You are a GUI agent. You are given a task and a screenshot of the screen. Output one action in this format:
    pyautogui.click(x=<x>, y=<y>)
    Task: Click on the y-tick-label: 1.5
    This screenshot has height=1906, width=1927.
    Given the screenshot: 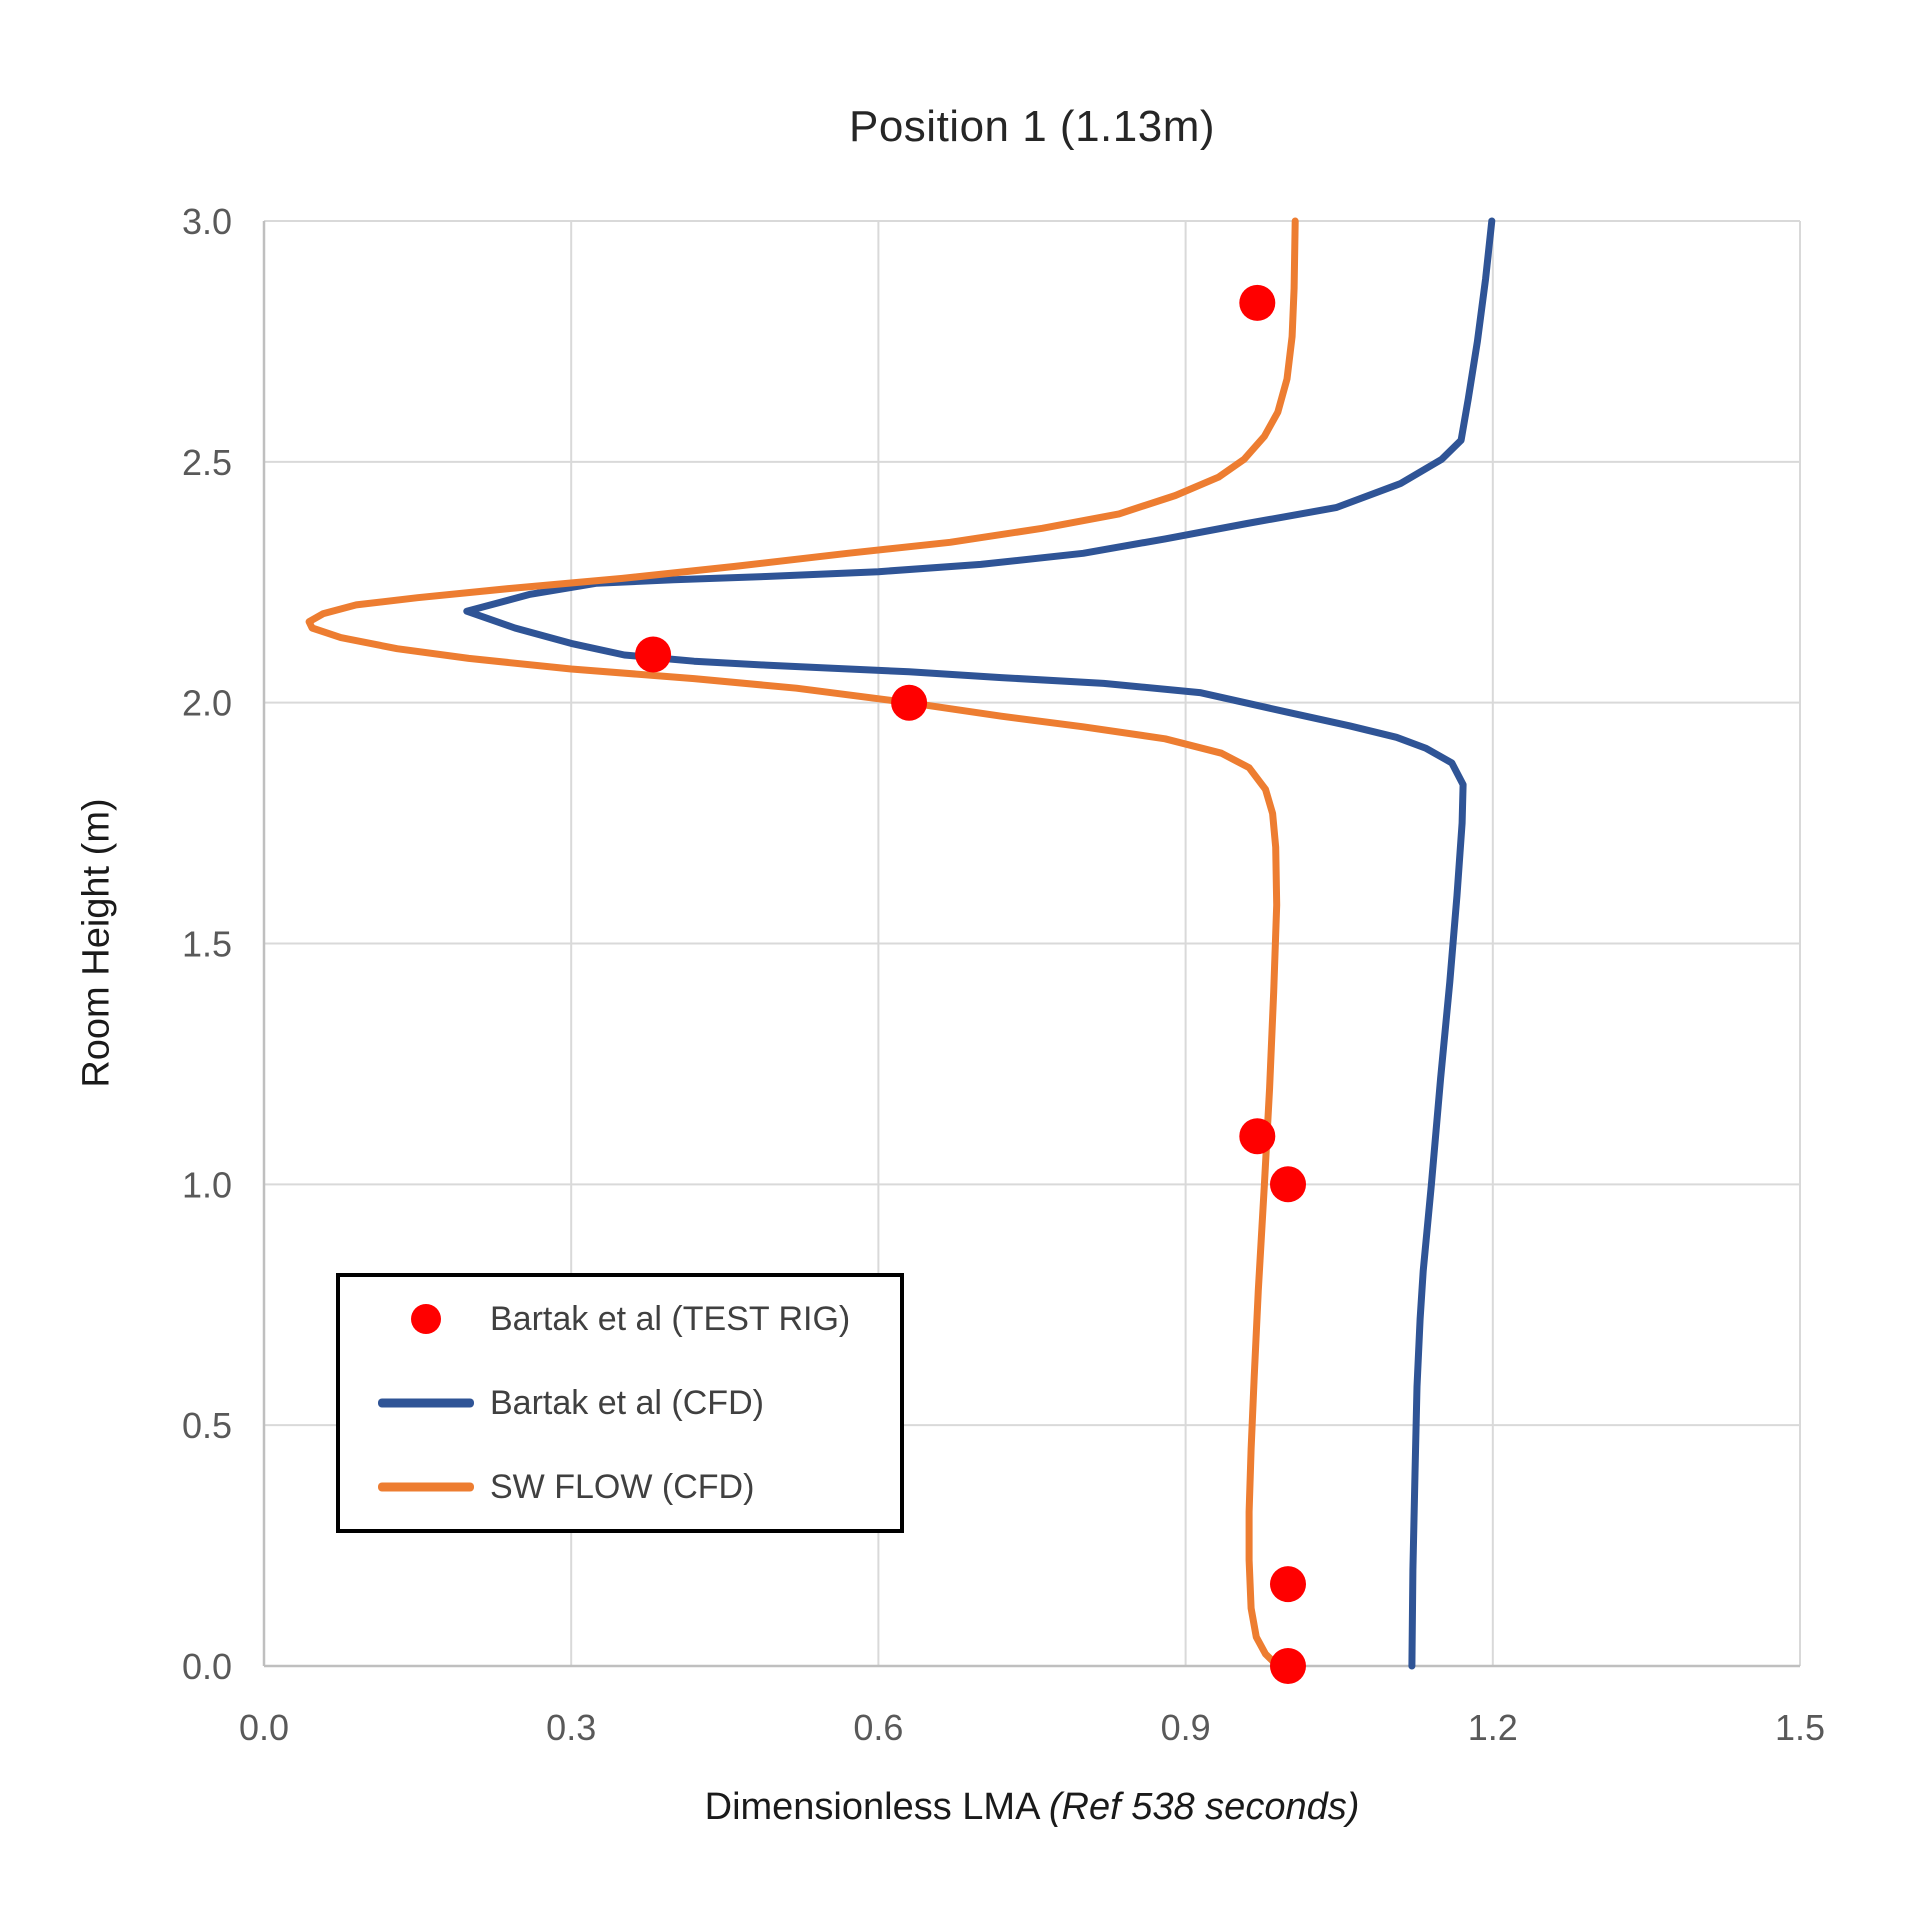 What is the action you would take?
    pyautogui.click(x=207, y=944)
    